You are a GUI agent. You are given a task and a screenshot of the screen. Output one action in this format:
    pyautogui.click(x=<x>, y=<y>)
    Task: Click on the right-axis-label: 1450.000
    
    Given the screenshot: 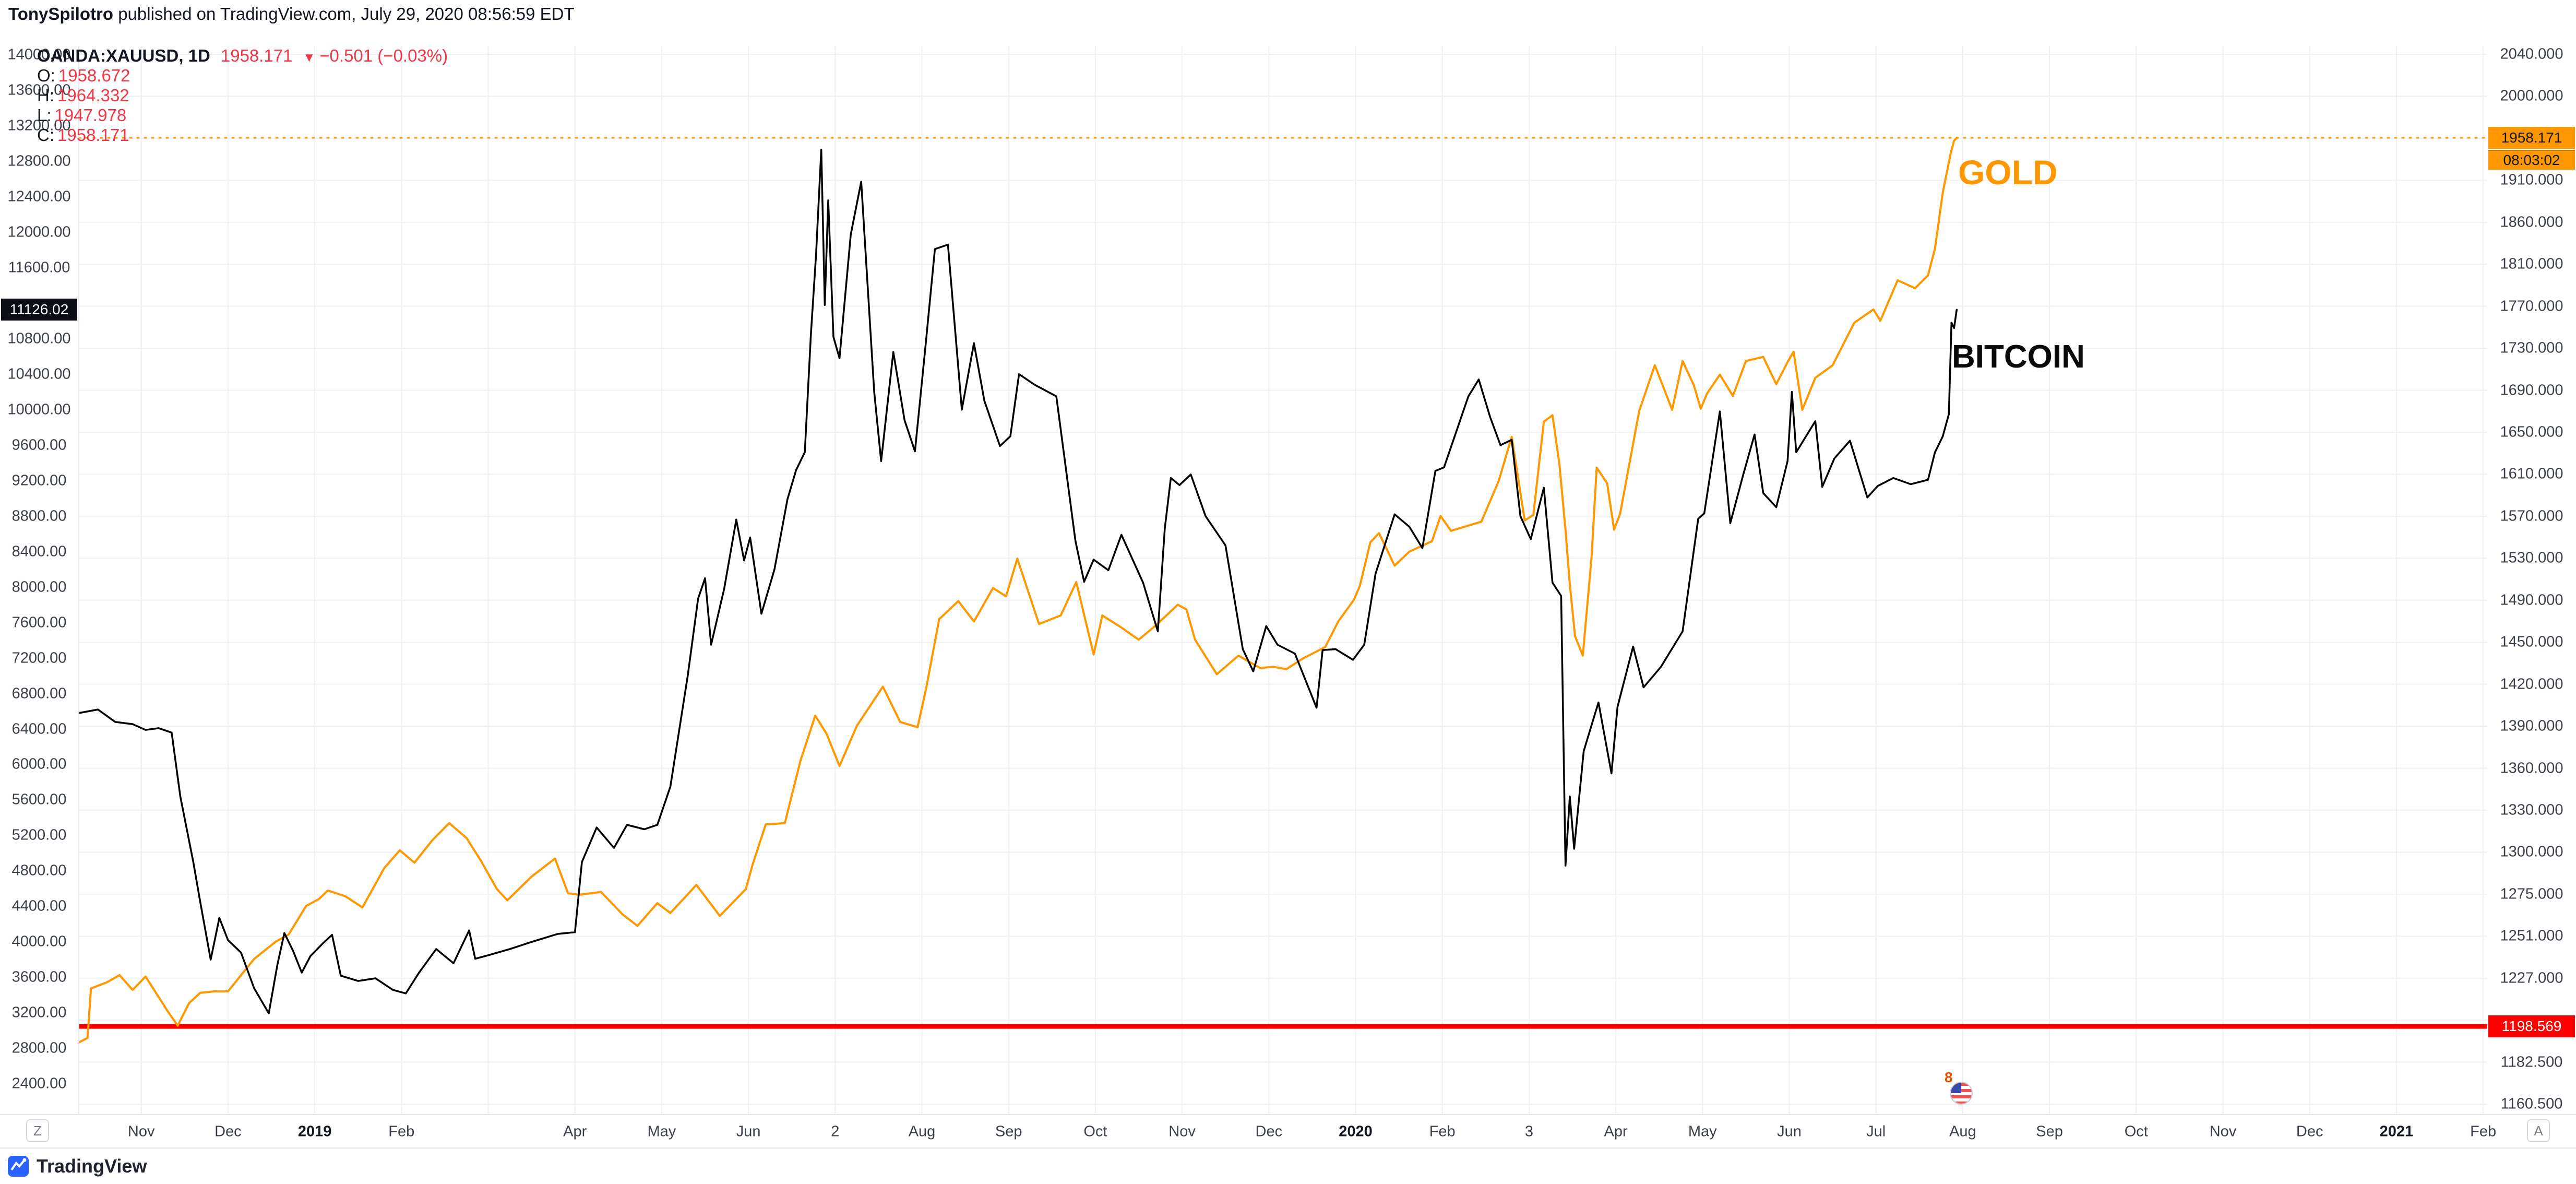 What is the action you would take?
    pyautogui.click(x=2532, y=641)
    